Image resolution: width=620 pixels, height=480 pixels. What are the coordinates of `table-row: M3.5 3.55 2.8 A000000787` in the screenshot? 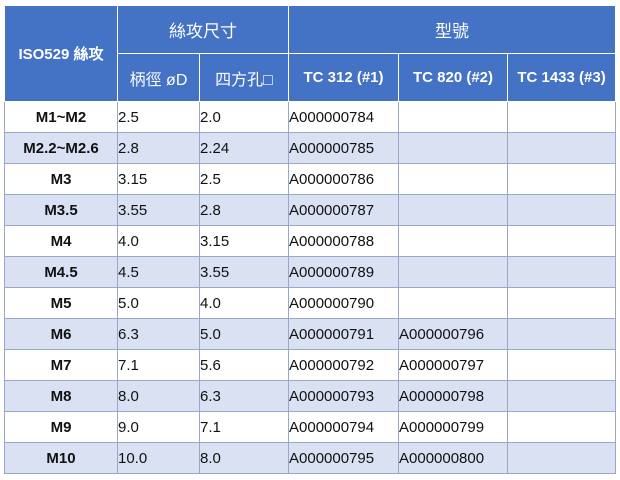 It's located at (310, 210).